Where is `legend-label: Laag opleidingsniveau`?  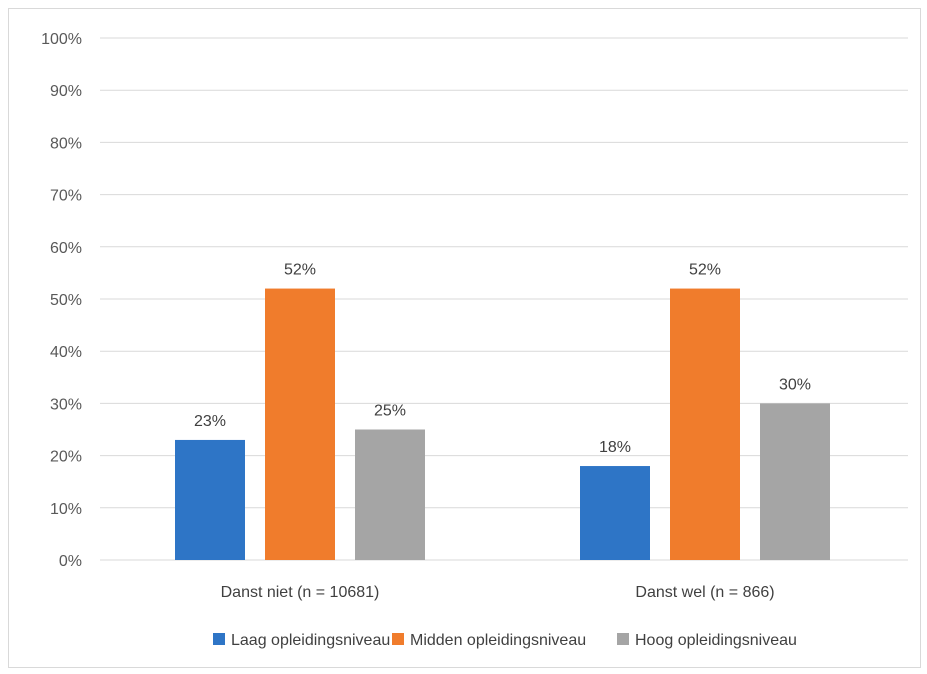
legend-label: Laag opleidingsniveau is located at coordinates (310, 640).